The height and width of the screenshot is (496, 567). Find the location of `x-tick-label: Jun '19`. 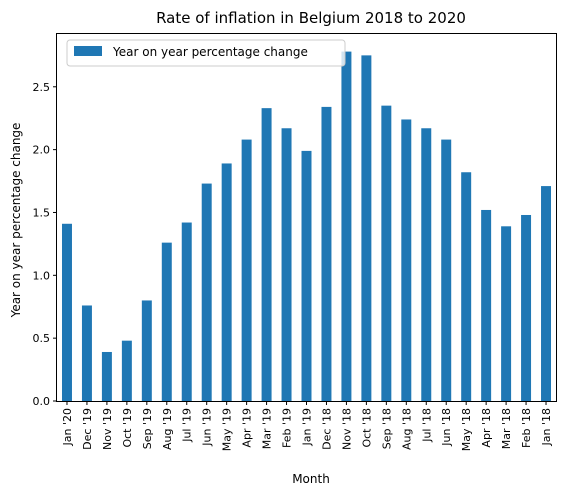

x-tick-label: Jun '19 is located at coordinates (207, 427).